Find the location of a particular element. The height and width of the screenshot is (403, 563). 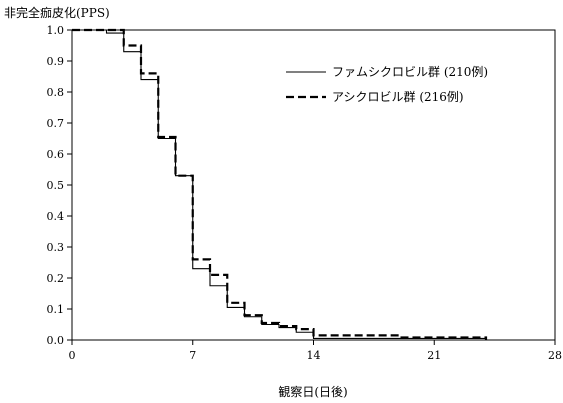

y-tick-label: 0.4 is located at coordinates (56, 216).